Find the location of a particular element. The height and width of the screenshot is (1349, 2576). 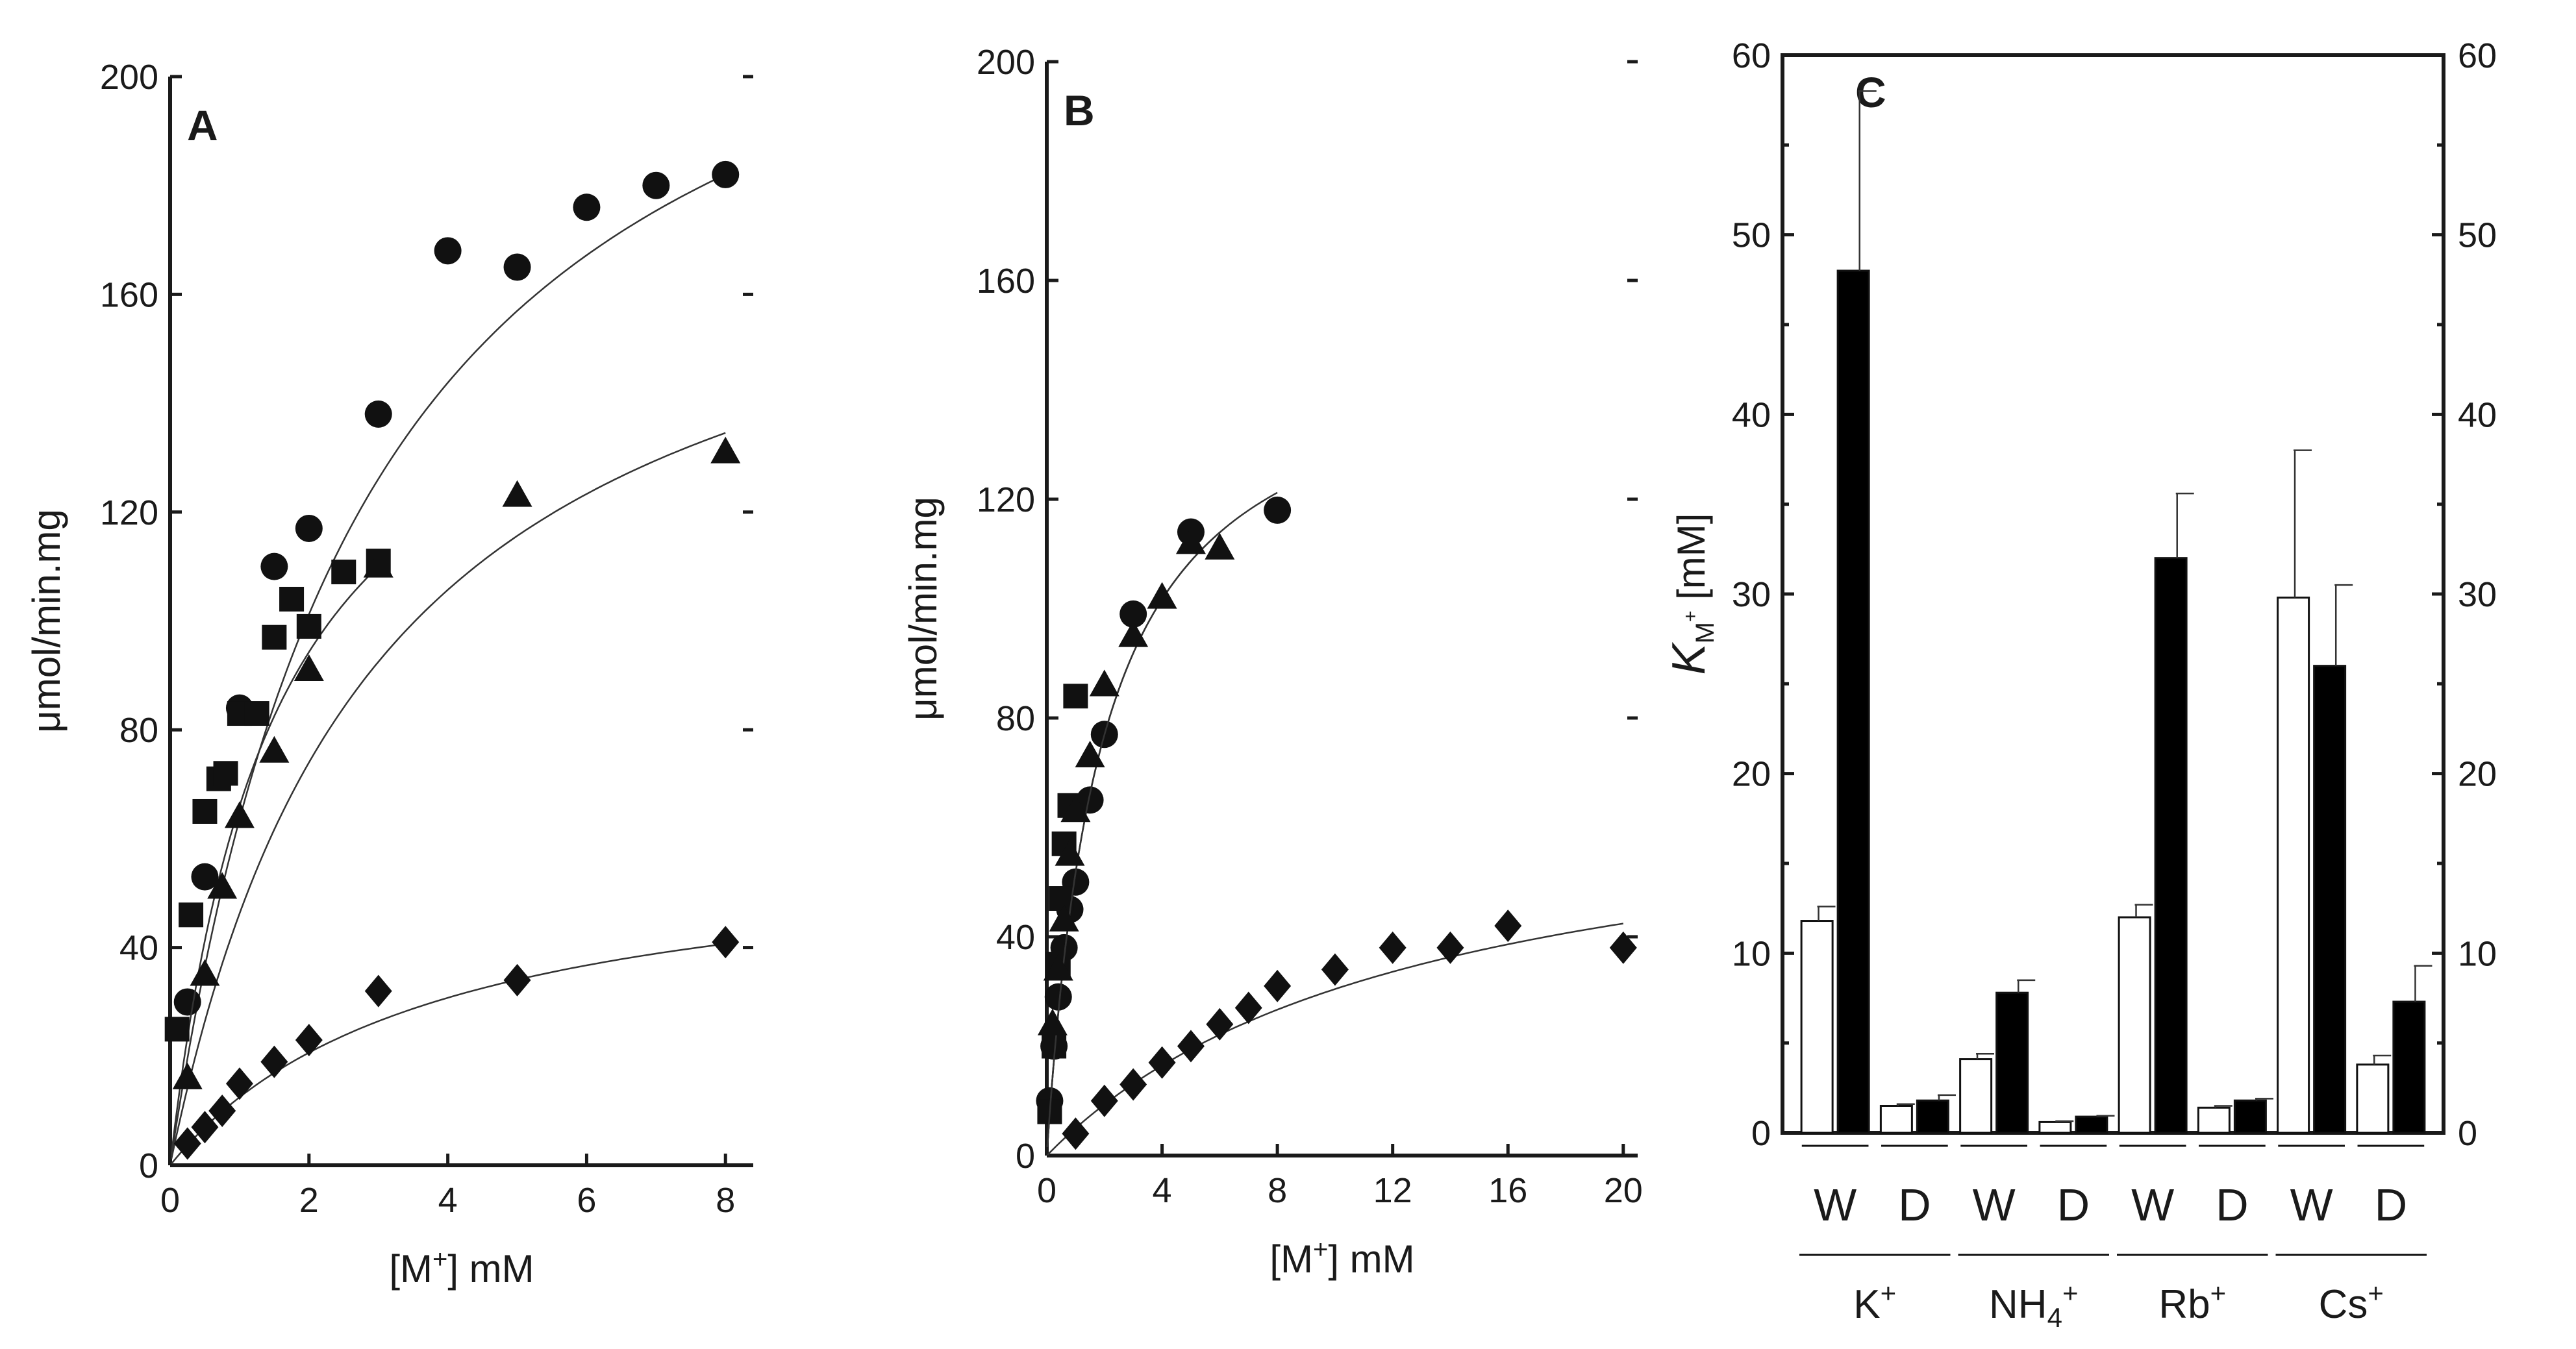

x-axis-label-main: [M is located at coordinates (1291, 1259).